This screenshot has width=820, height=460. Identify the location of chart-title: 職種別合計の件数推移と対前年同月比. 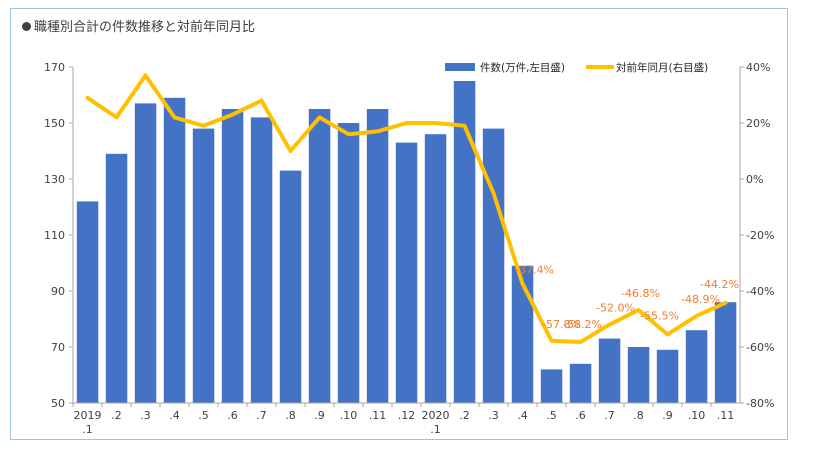
(145, 27).